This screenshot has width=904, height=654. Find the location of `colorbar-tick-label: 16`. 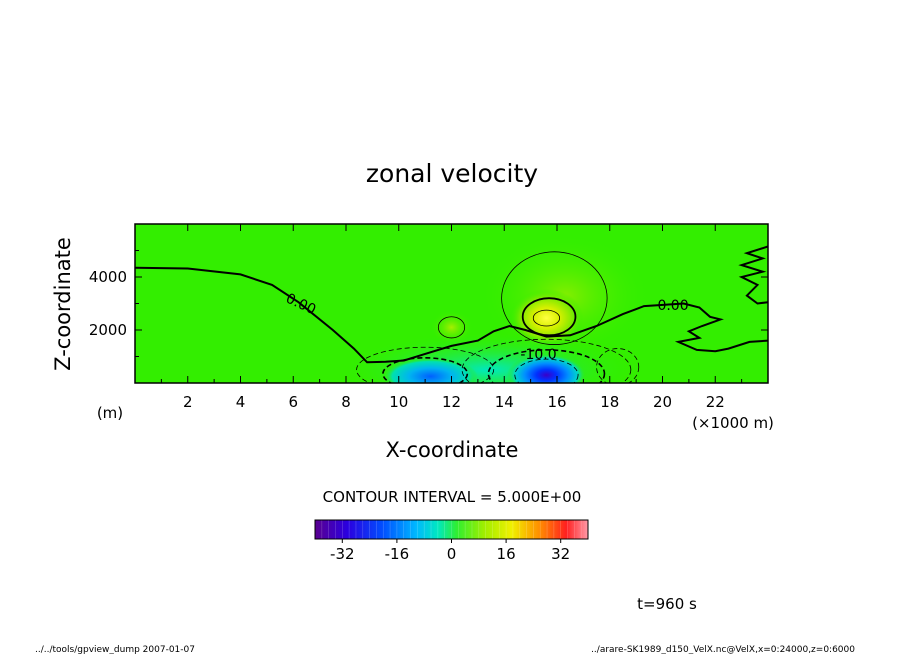

colorbar-tick-label: 16 is located at coordinates (506, 554).